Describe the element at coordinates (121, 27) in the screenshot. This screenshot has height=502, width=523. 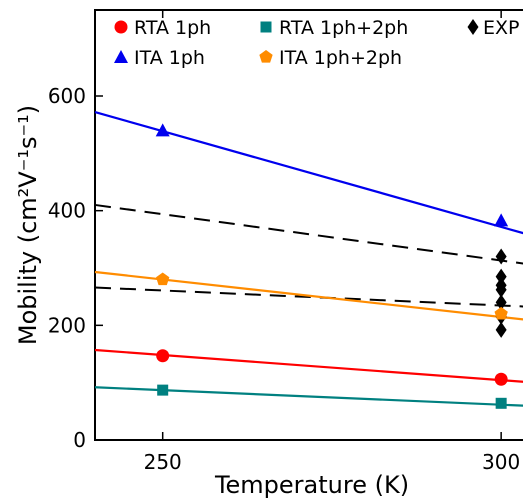
I see `legend-marker-rta-1ph` at that location.